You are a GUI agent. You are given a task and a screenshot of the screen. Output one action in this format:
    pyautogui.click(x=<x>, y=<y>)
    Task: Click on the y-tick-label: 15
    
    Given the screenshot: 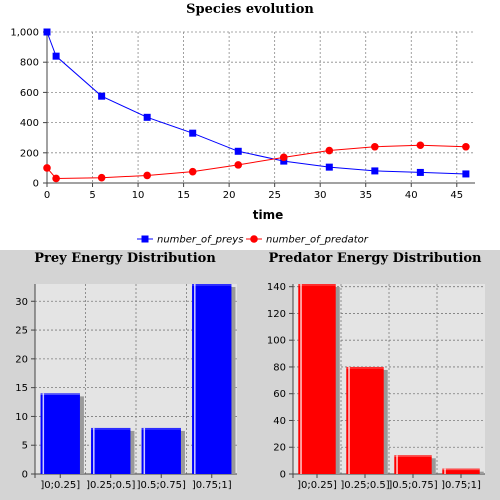 What is the action you would take?
    pyautogui.click(x=21, y=388)
    